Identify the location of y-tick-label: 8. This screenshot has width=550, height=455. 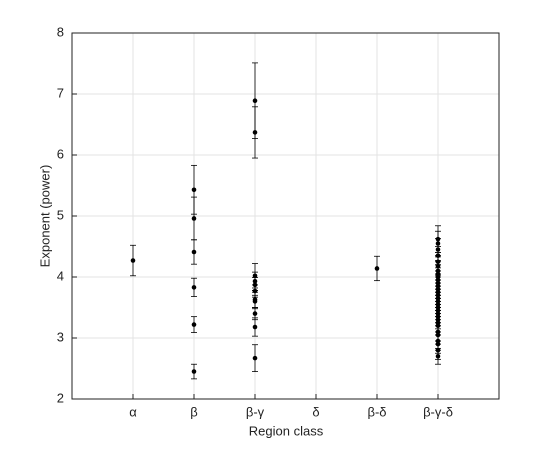
(60, 31).